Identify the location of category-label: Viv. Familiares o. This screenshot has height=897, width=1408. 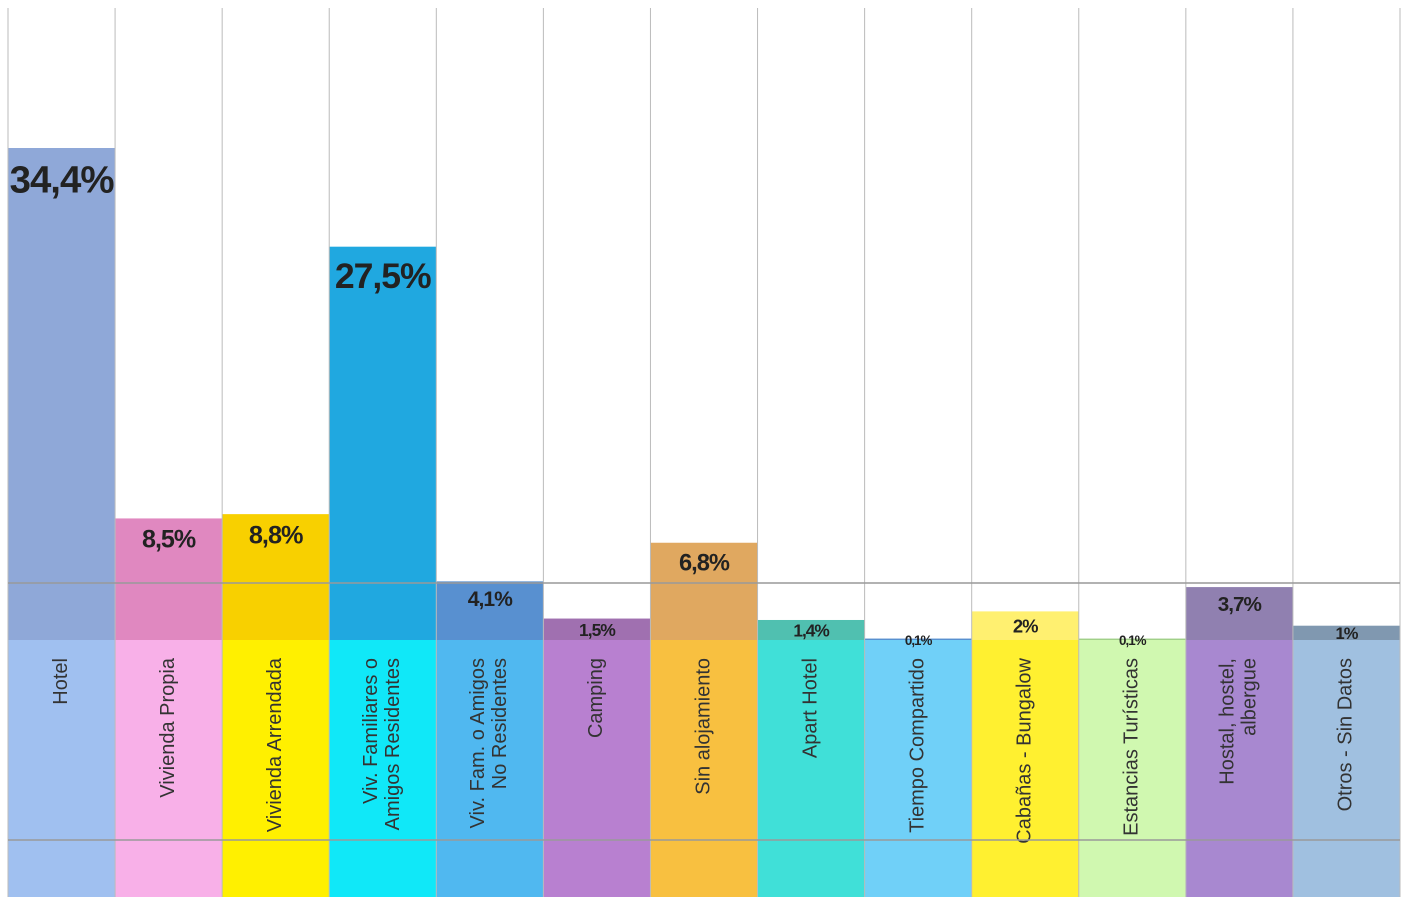
(371, 731).